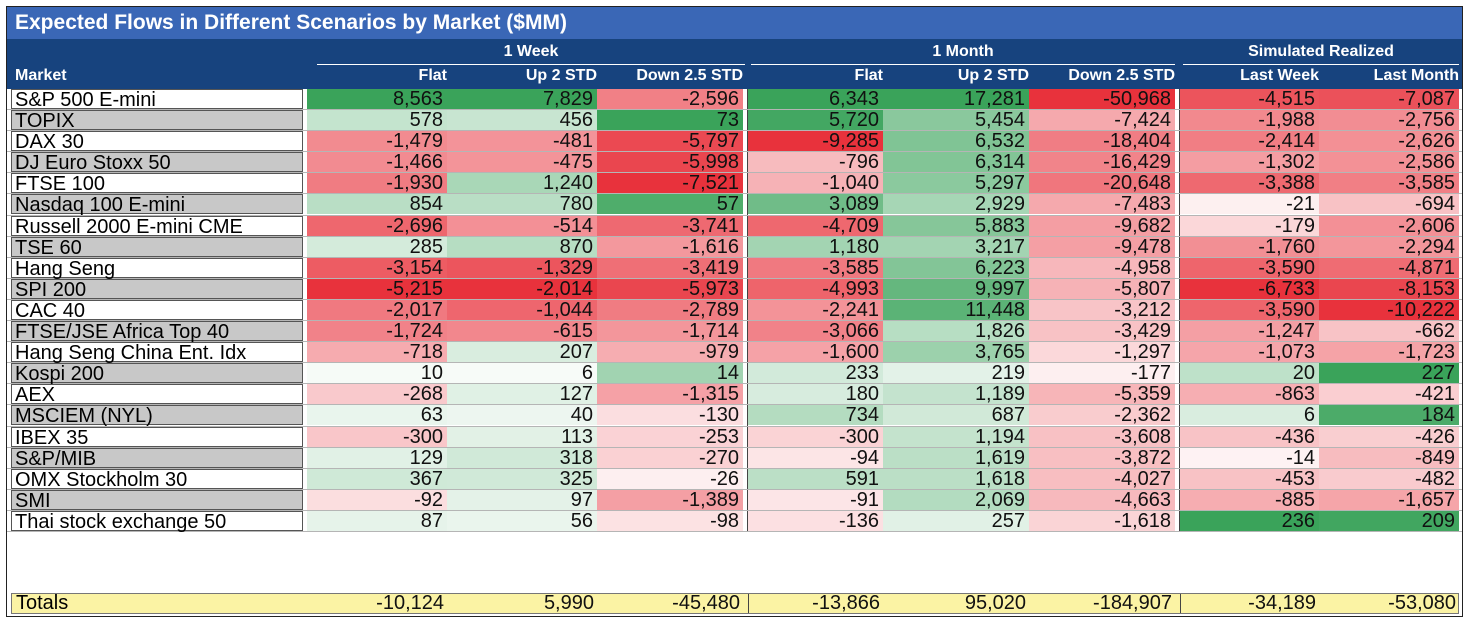  What do you see at coordinates (670, 120) in the screenshot?
I see `value-cell-week-down: 73` at bounding box center [670, 120].